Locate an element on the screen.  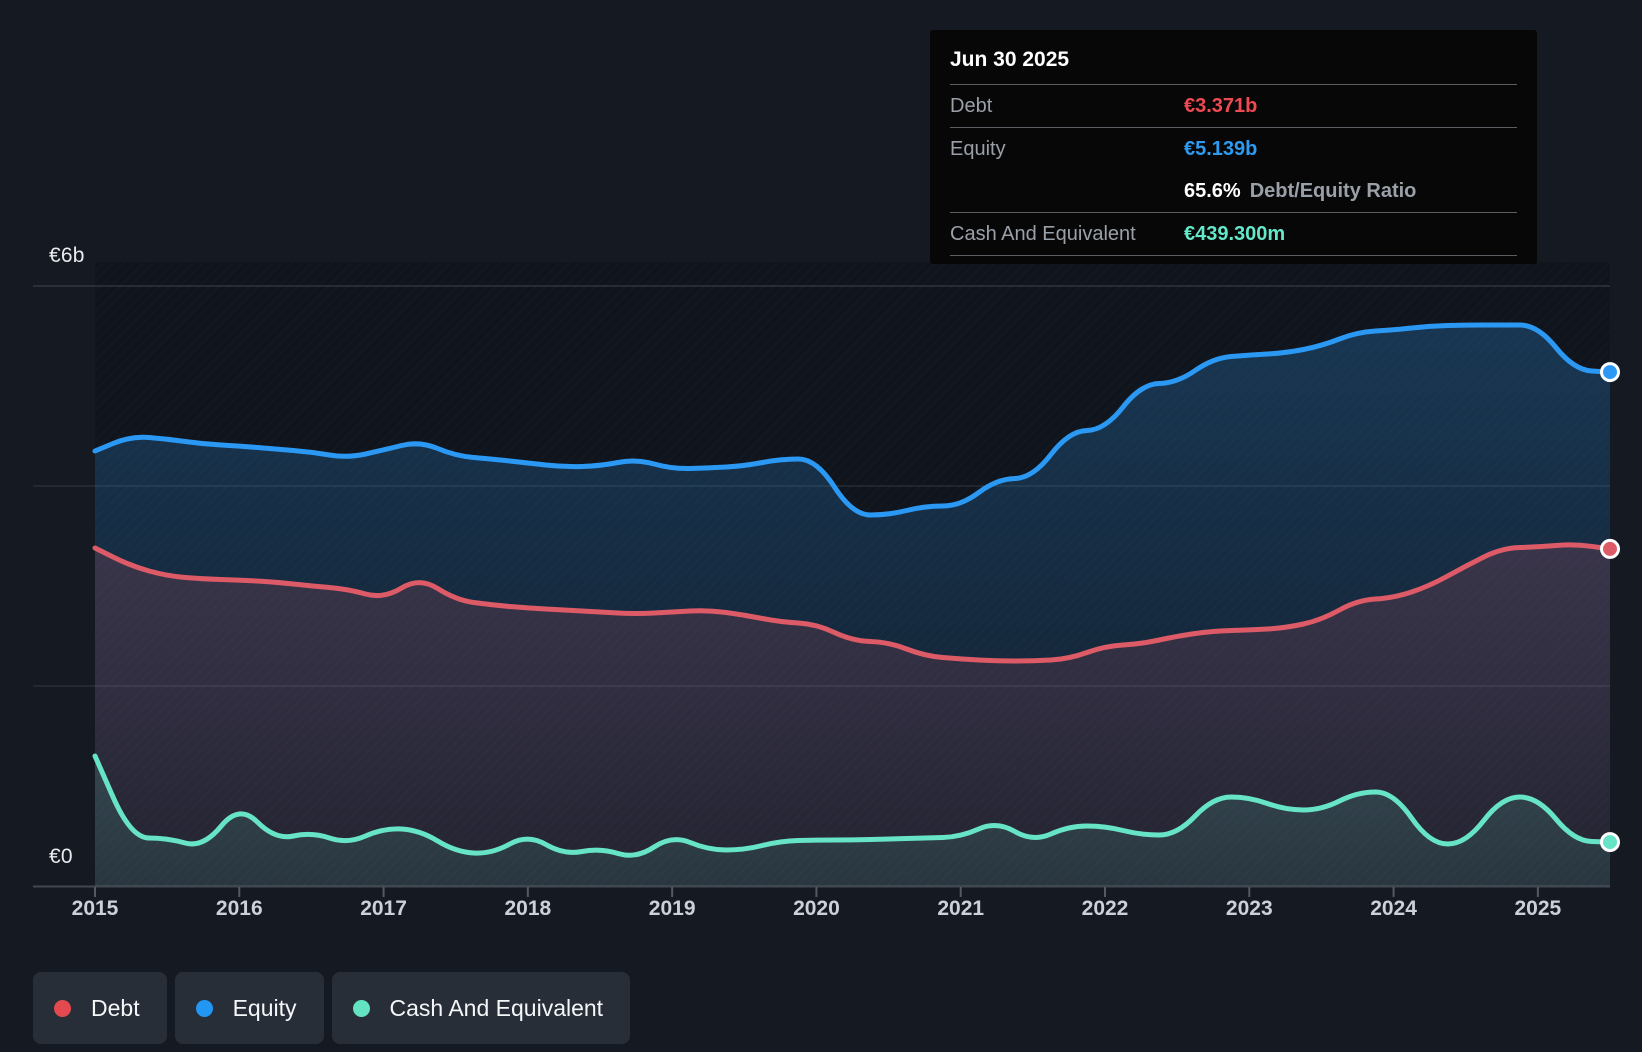
x-axis-year-label: 2020 is located at coordinates (816, 908).